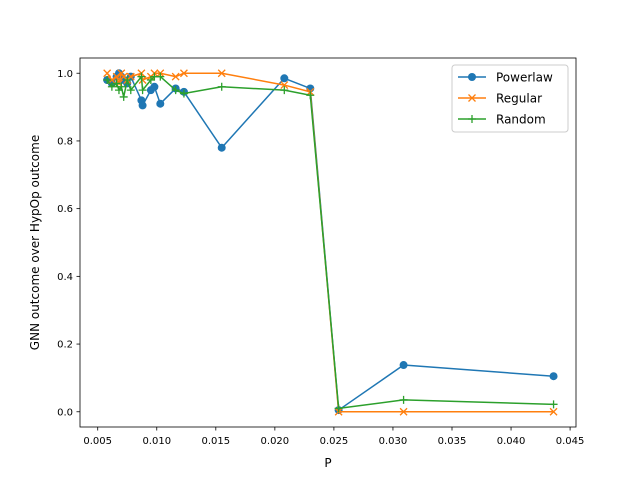 The height and width of the screenshot is (480, 640). I want to click on legend: Powerlaw Regular Random, so click(510, 98).